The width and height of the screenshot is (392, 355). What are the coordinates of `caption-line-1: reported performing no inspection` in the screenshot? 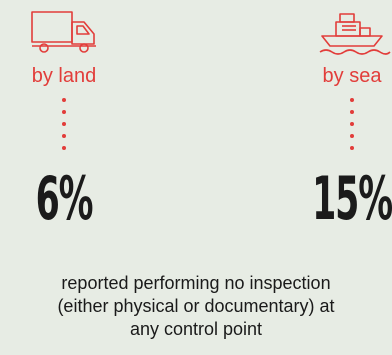 It's located at (196, 283).